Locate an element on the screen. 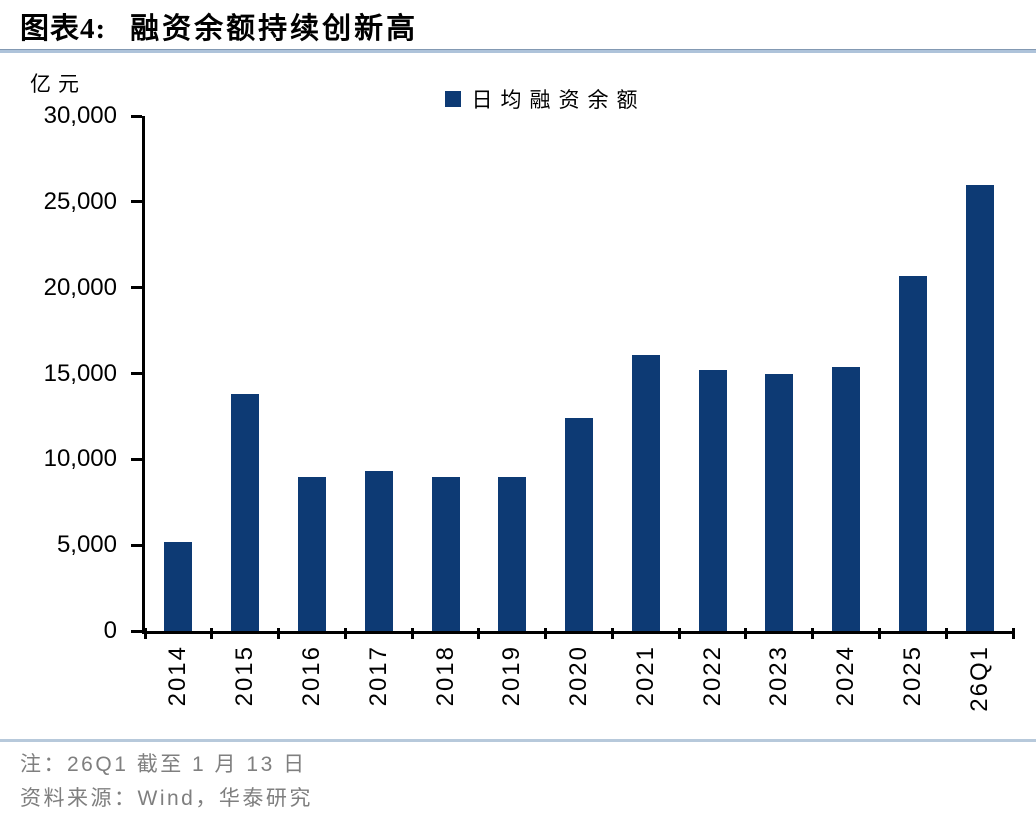 The height and width of the screenshot is (828, 1036). bar-2025 is located at coordinates (912, 453).